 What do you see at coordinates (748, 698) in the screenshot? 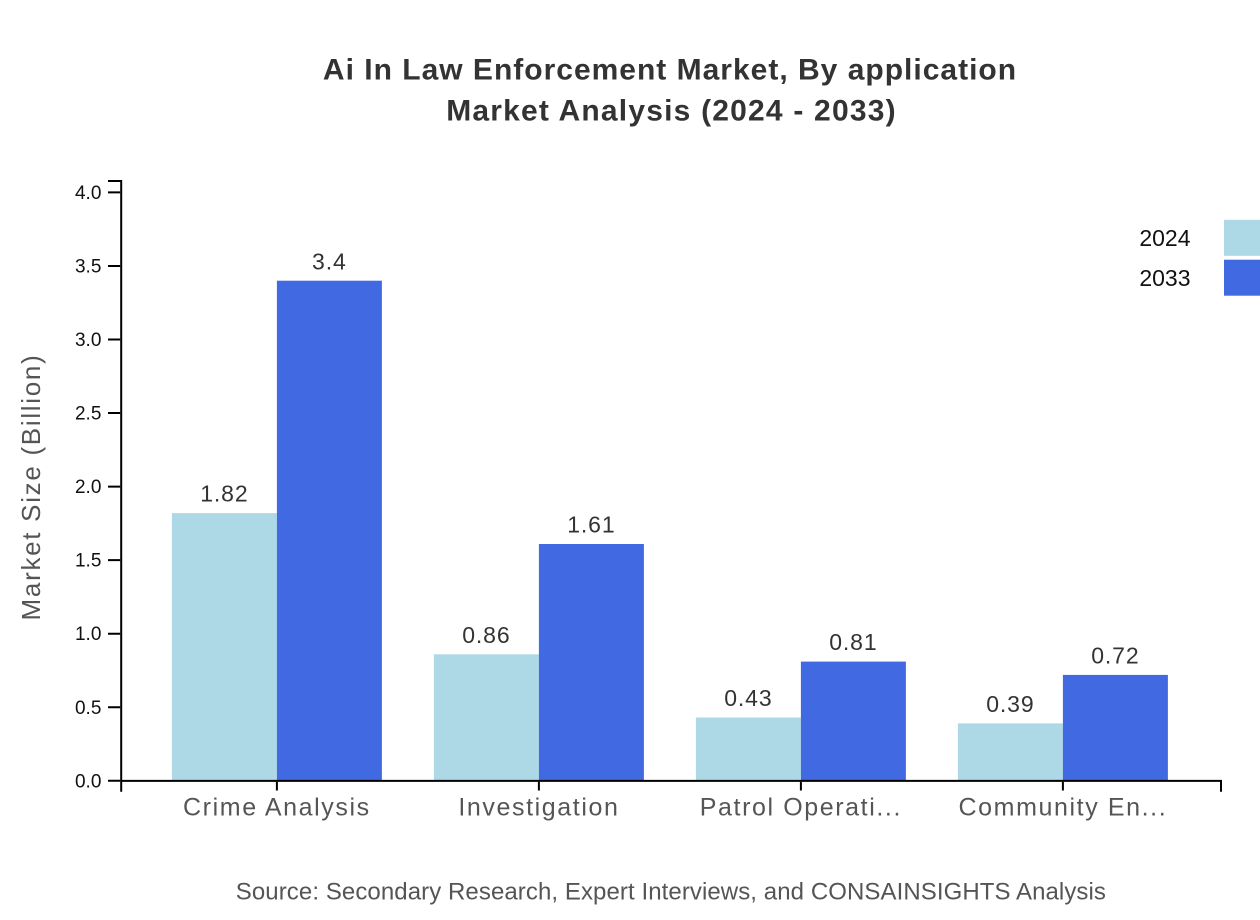
I see `svg-text: 0.43` at bounding box center [748, 698].